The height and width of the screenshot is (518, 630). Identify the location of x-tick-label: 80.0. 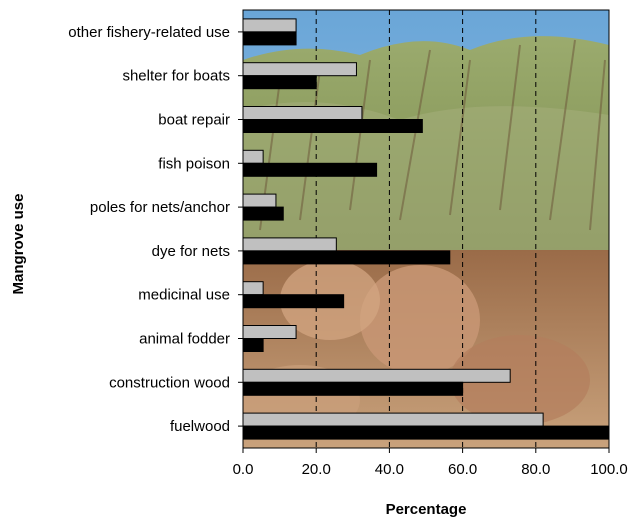
(535, 469).